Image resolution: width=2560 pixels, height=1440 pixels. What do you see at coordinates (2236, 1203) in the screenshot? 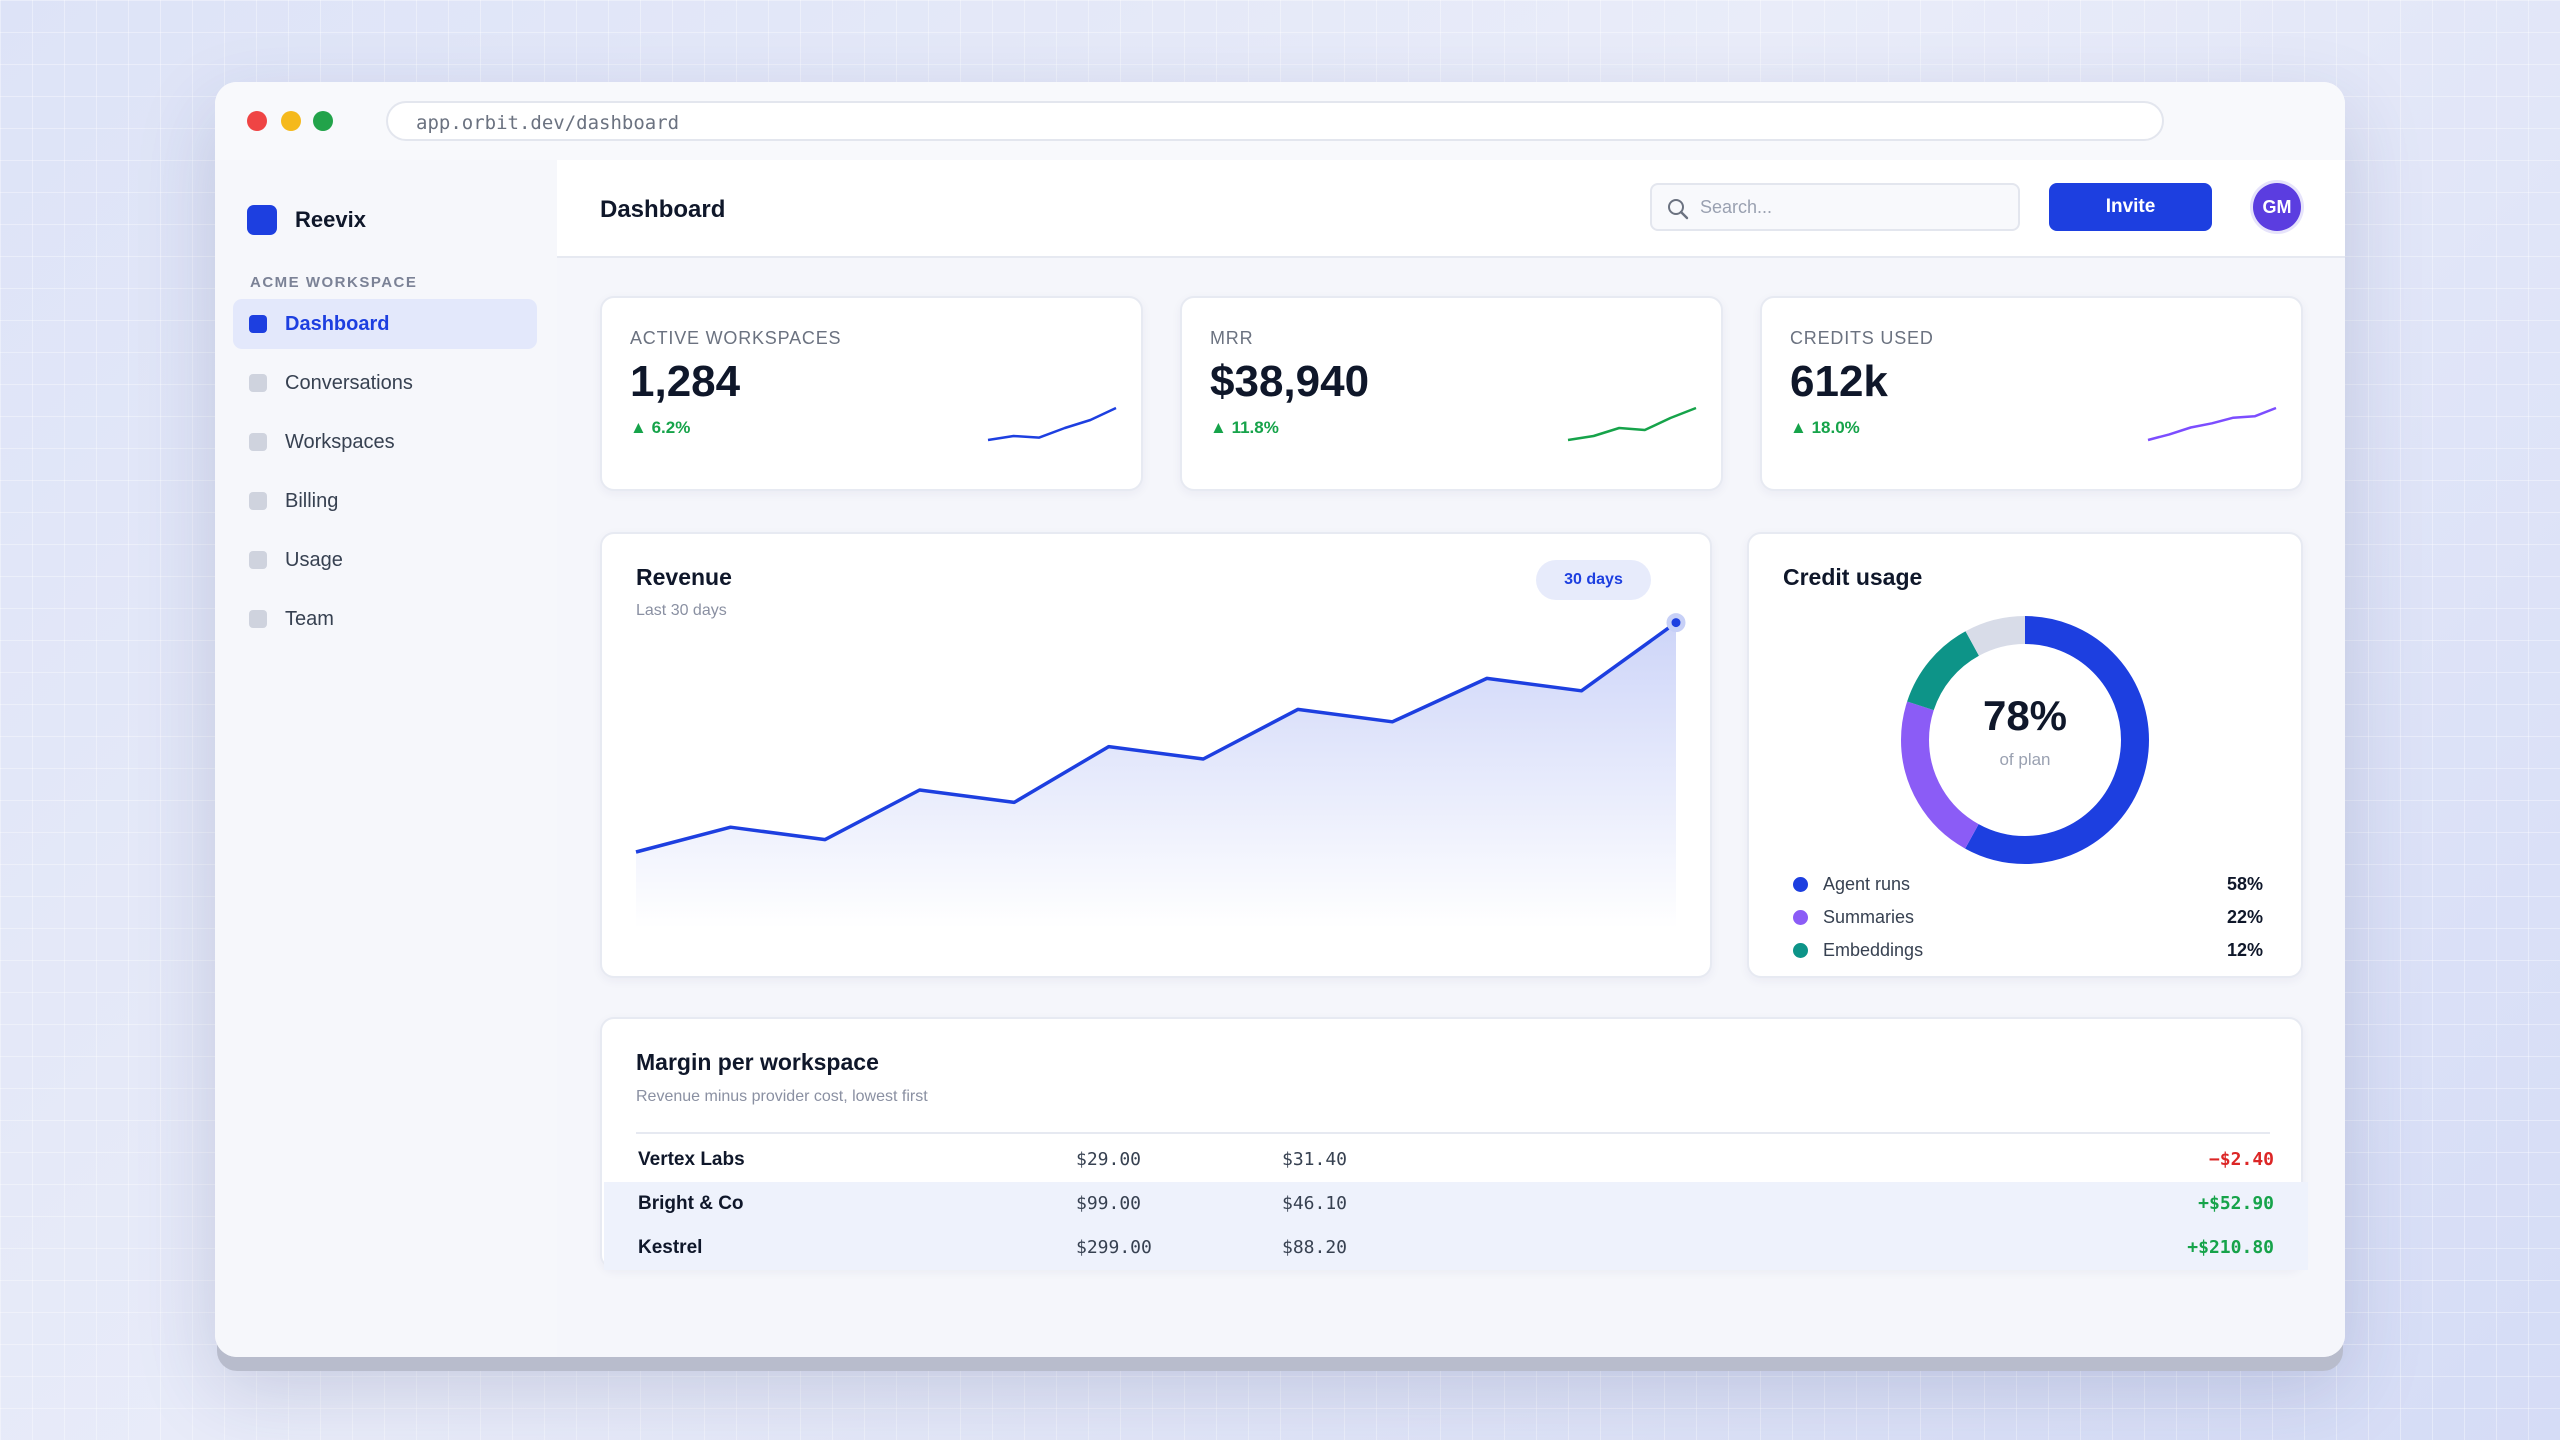
I see `margin-cell: +$52.90` at bounding box center [2236, 1203].